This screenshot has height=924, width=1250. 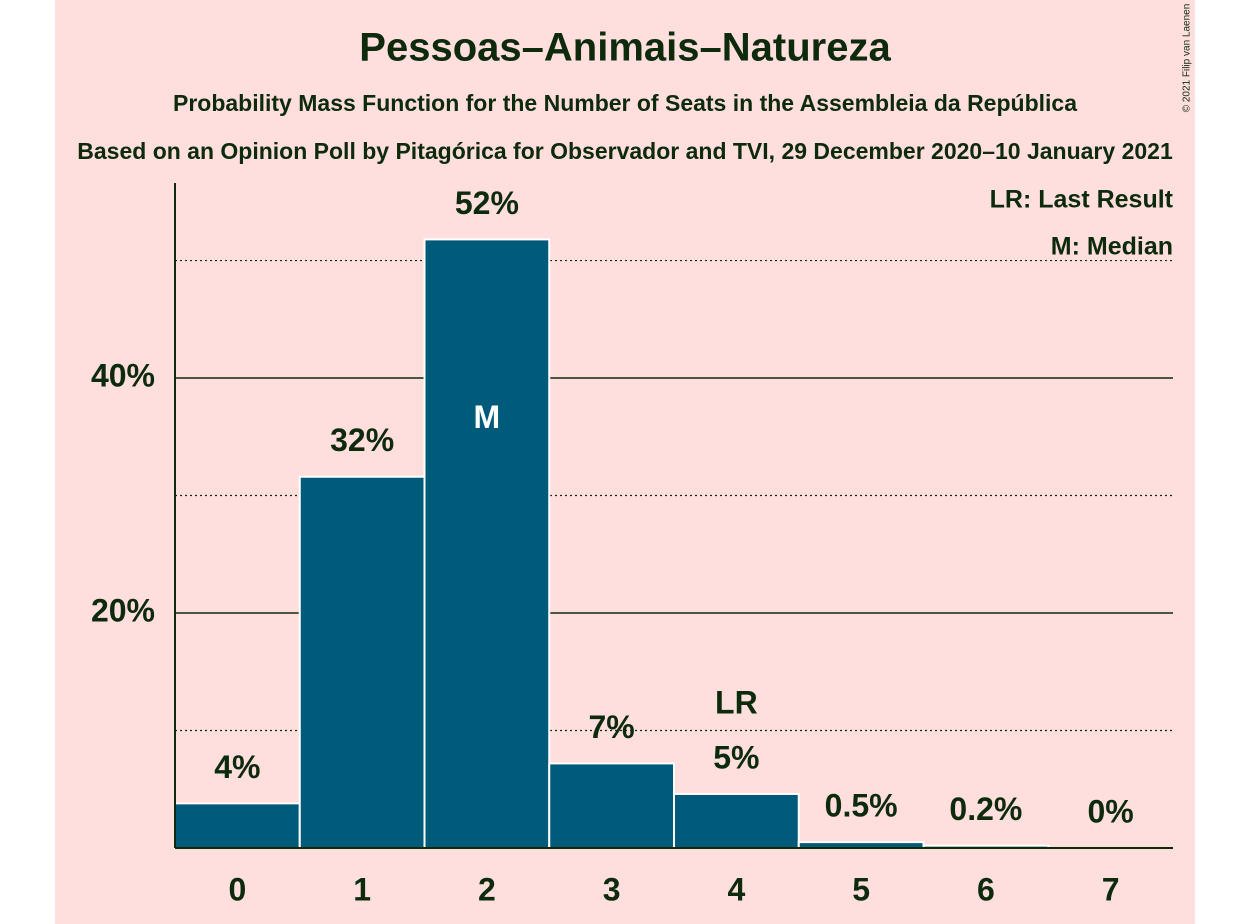 What do you see at coordinates (1082, 200) in the screenshot?
I see `legend-entry: LR: Last Result` at bounding box center [1082, 200].